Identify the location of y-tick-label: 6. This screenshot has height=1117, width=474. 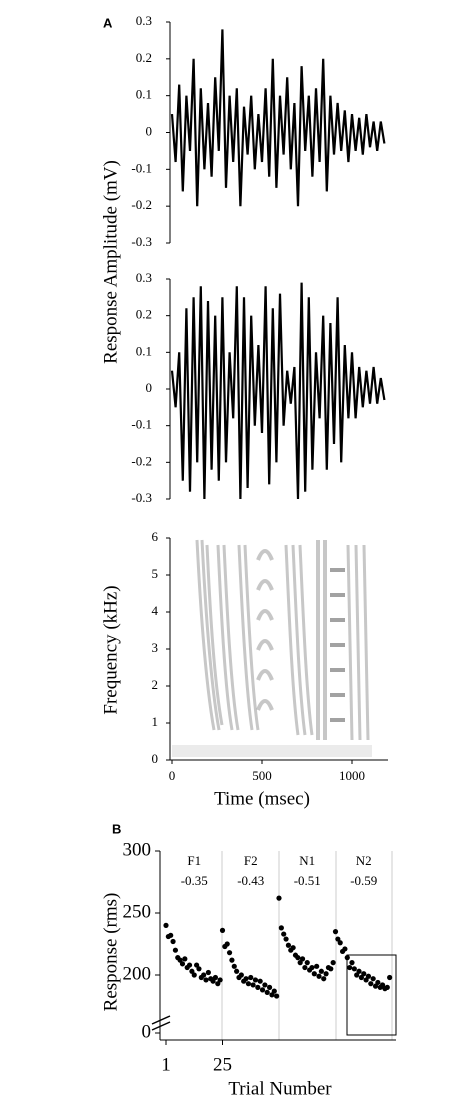
(155, 536).